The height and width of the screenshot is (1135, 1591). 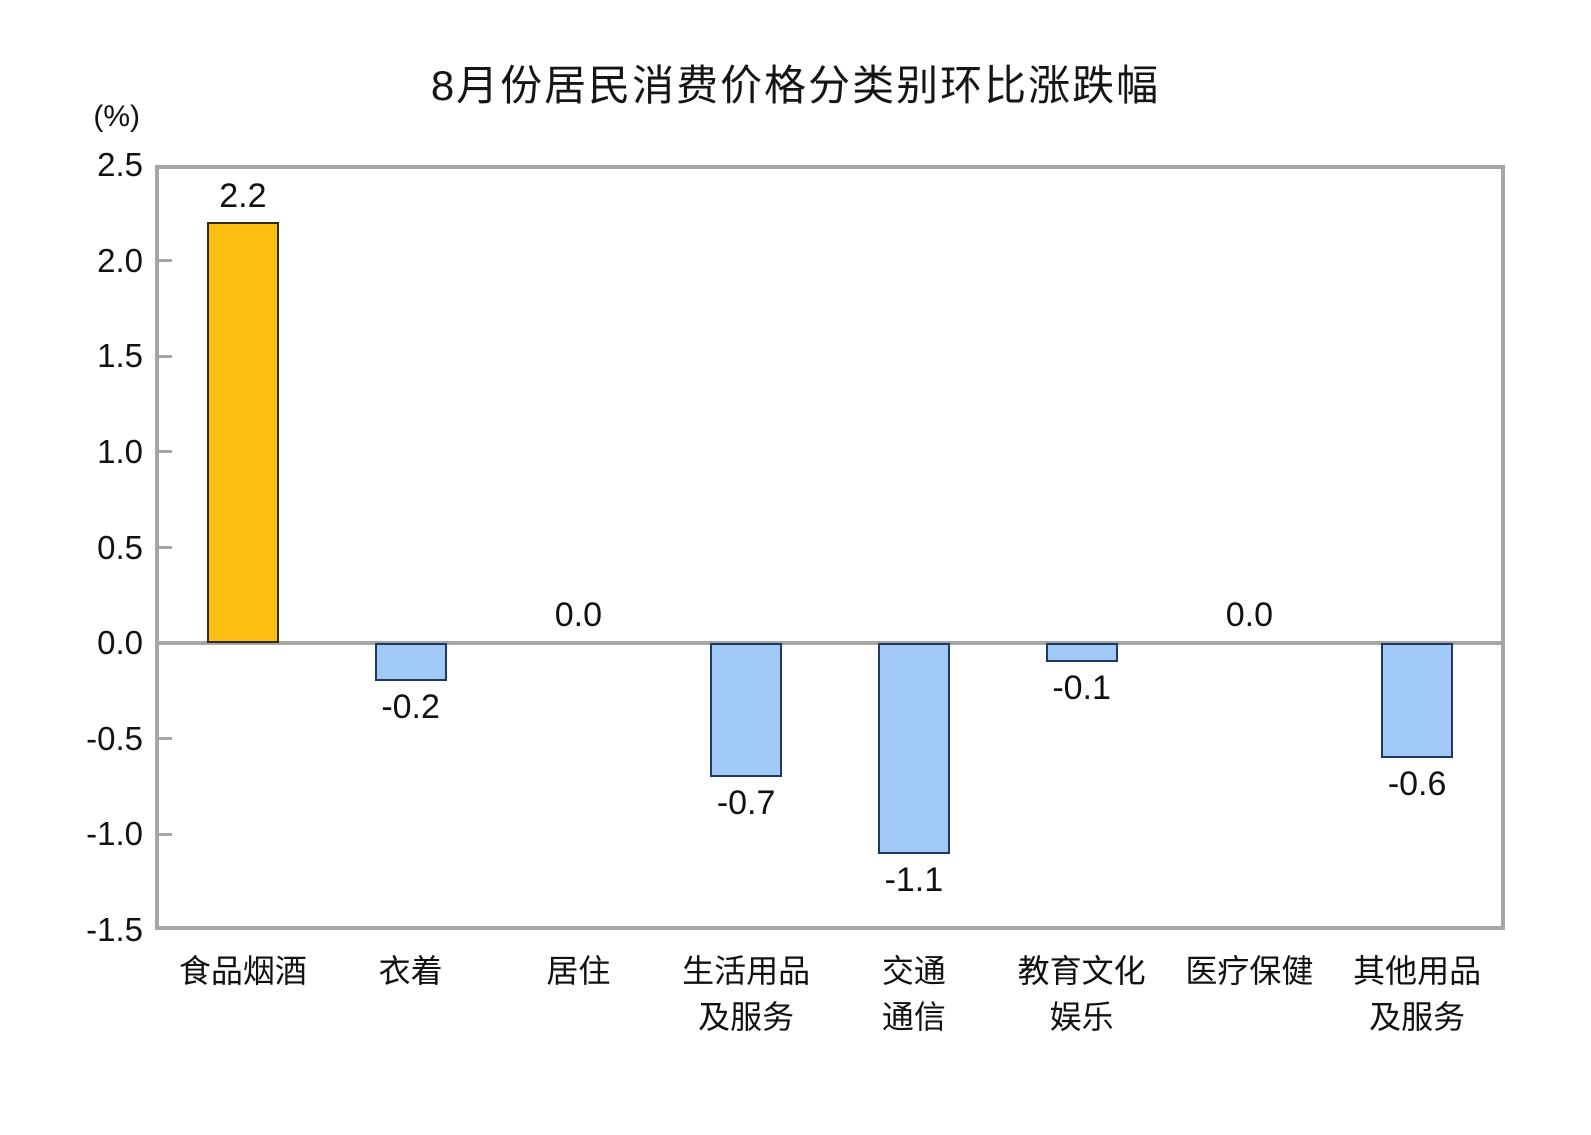 What do you see at coordinates (120, 451) in the screenshot?
I see `y-tick-label: 1.0` at bounding box center [120, 451].